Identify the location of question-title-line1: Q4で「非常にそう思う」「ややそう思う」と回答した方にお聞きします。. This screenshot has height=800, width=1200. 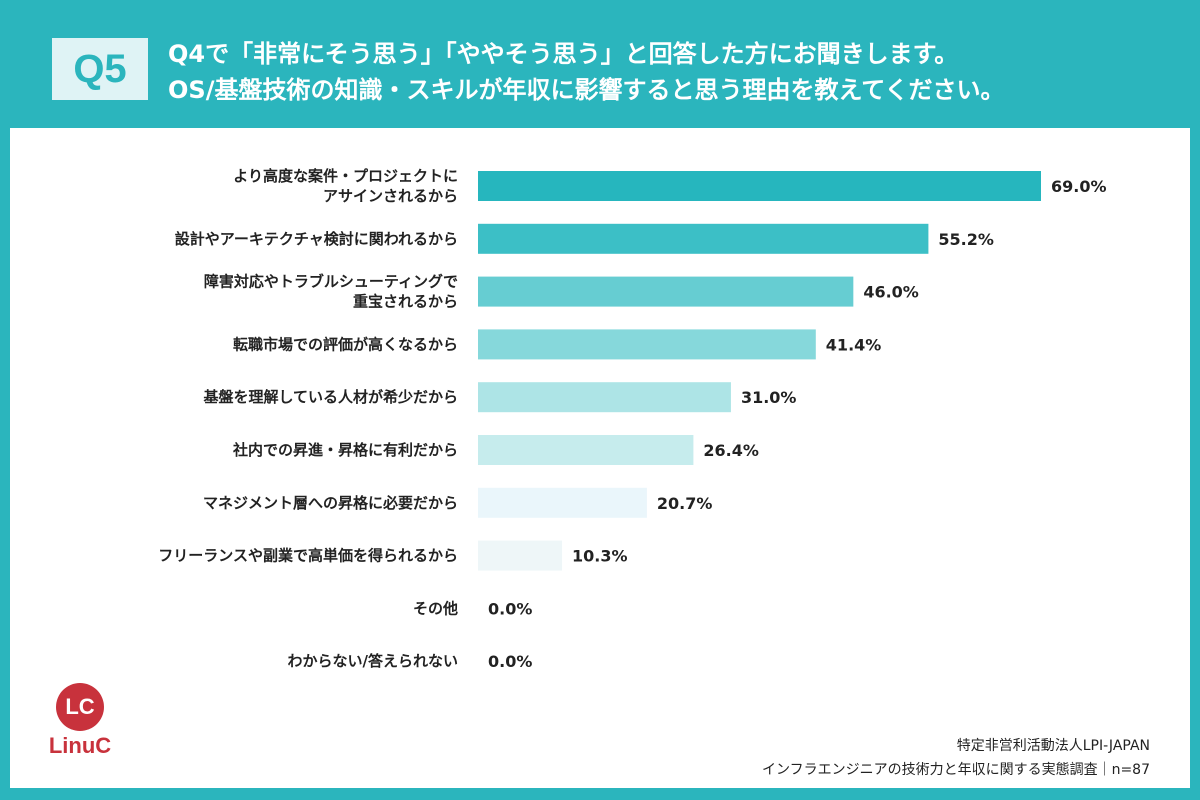
(563, 54).